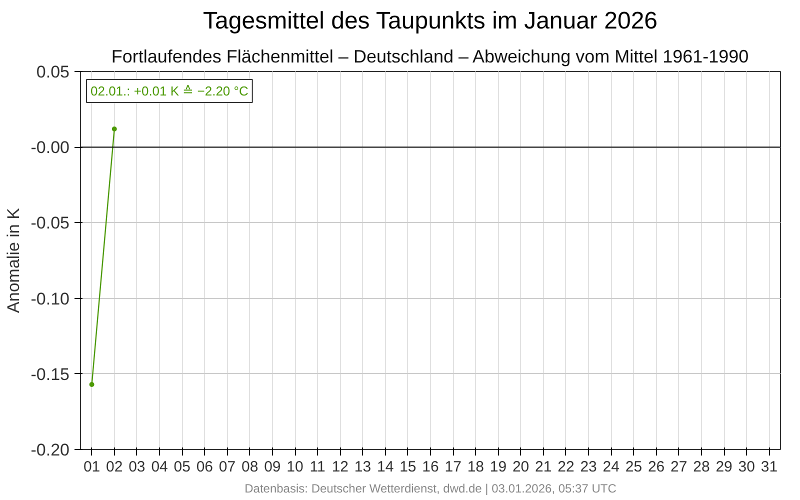 Image resolution: width=800 pixels, height=500 pixels. What do you see at coordinates (724, 467) in the screenshot?
I see `x-tick-label: 29` at bounding box center [724, 467].